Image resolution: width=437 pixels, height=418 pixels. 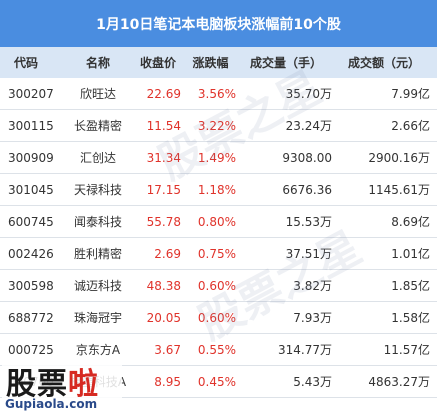 What do you see at coordinates (31, 285) in the screenshot?
I see `cell-code: 300598` at bounding box center [31, 285].